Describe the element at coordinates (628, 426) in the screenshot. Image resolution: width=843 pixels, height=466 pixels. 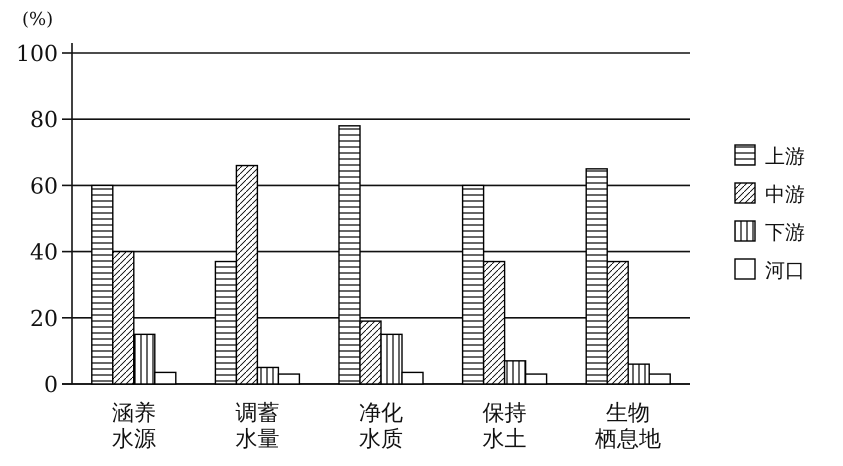
I see `x-tick-label: 生物栖息地` at that location.